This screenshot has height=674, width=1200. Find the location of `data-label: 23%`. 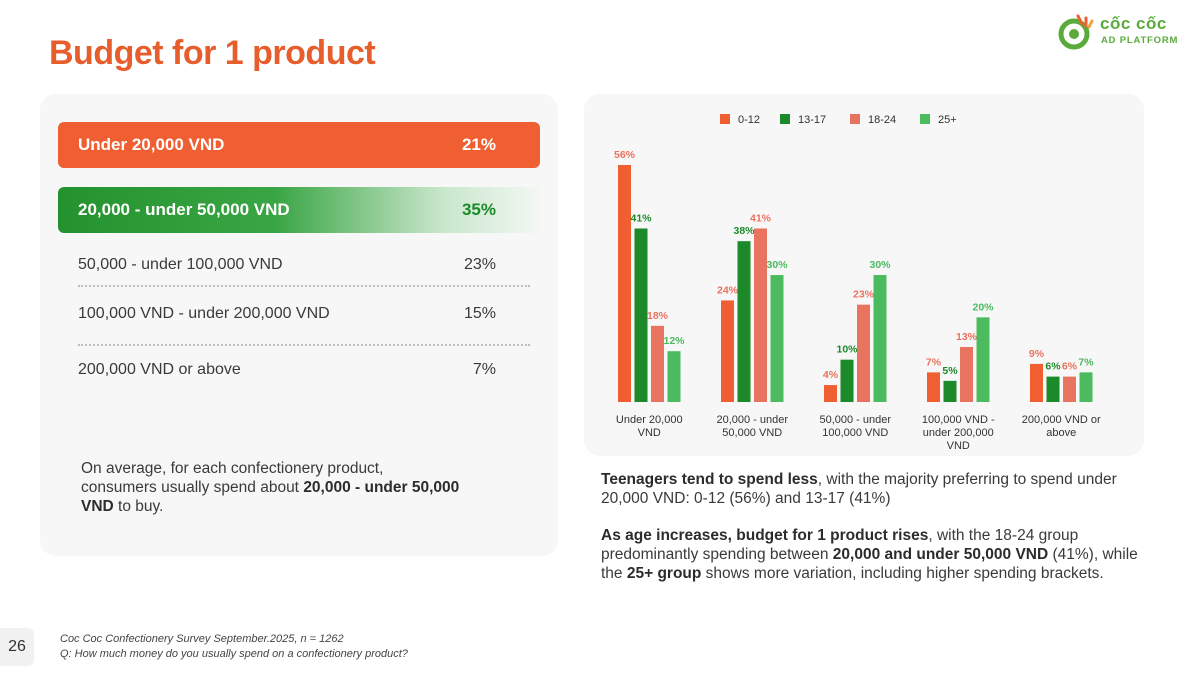

data-label: 23% is located at coordinates (864, 295).